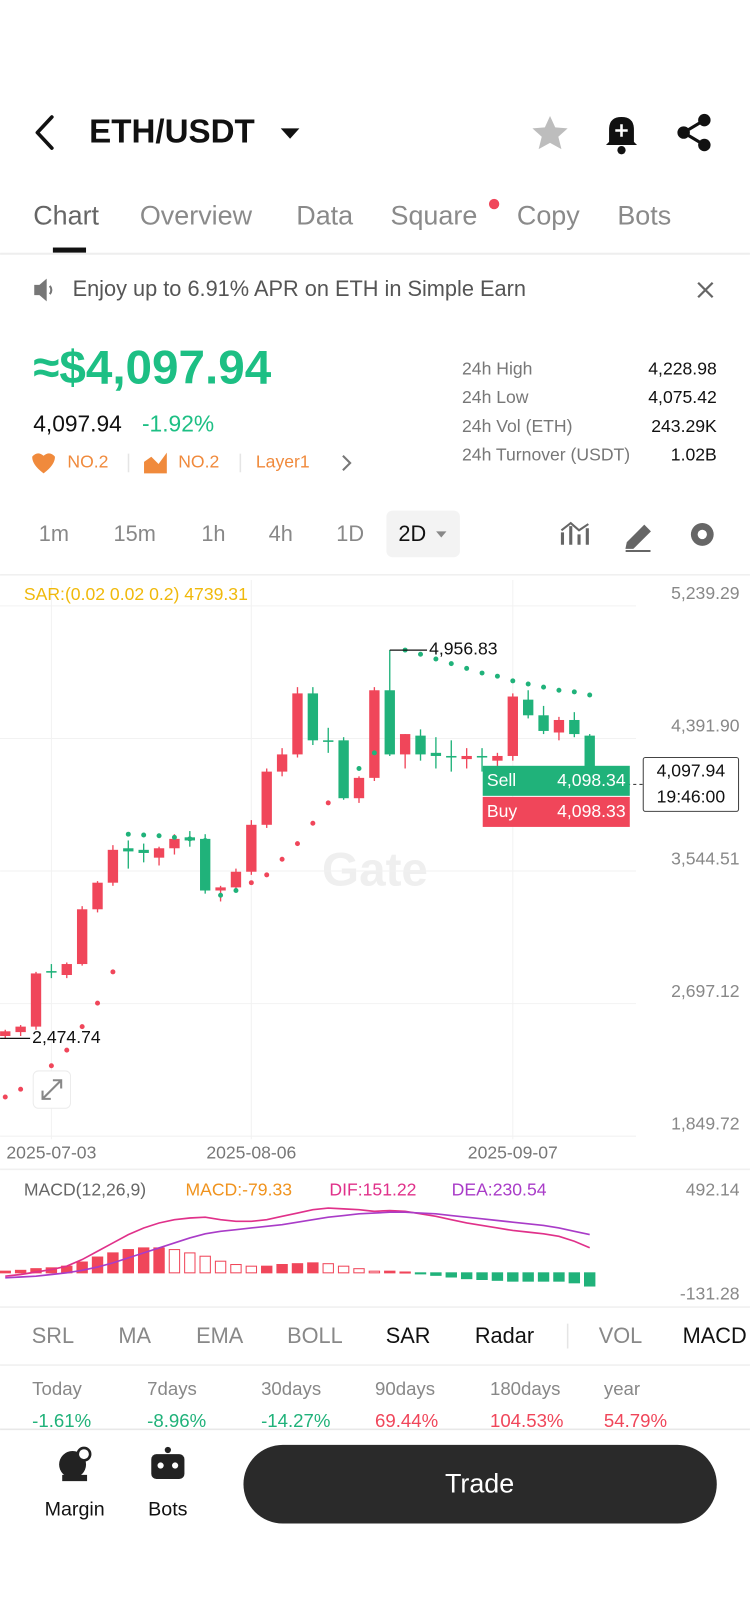 Image resolution: width=750 pixels, height=1624 pixels. I want to click on tab: Overview, so click(196, 216).